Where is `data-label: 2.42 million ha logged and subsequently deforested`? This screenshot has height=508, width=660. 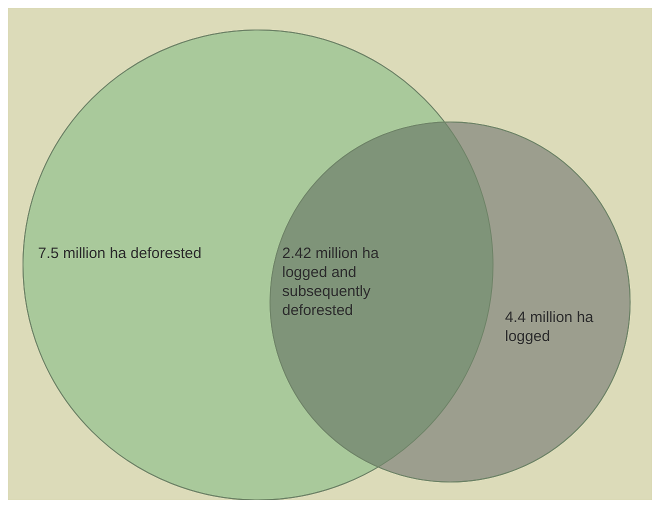 data-label: 2.42 million ha logged and subsequently deforested is located at coordinates (331, 282).